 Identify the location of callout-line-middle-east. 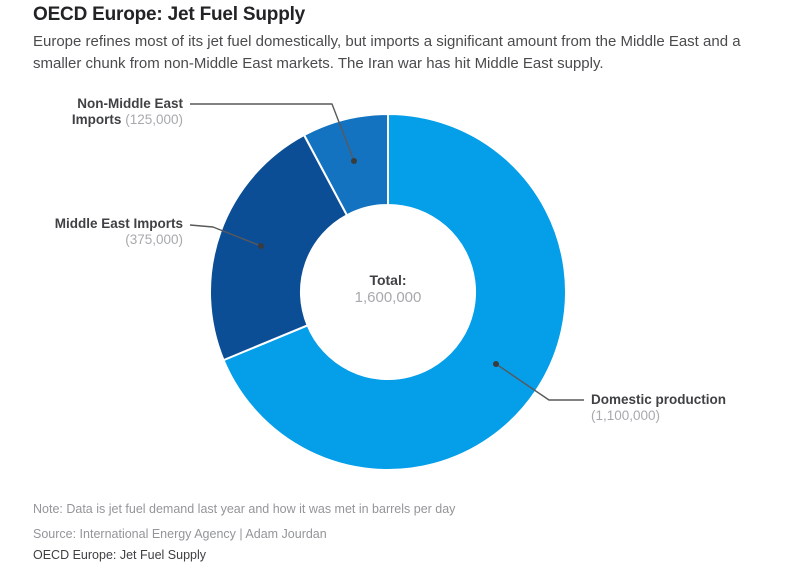
(225, 235).